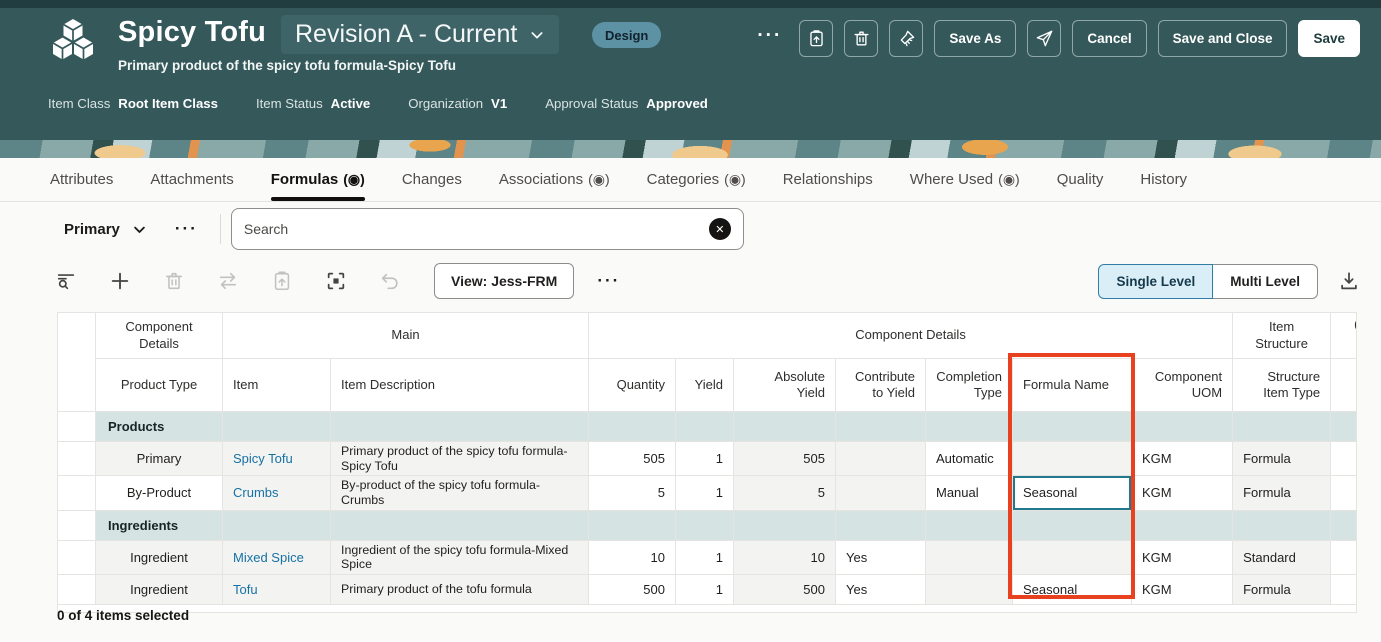 Image resolution: width=1381 pixels, height=642 pixels. Describe the element at coordinates (632, 385) in the screenshot. I see `col-quantity: Quantity` at that location.